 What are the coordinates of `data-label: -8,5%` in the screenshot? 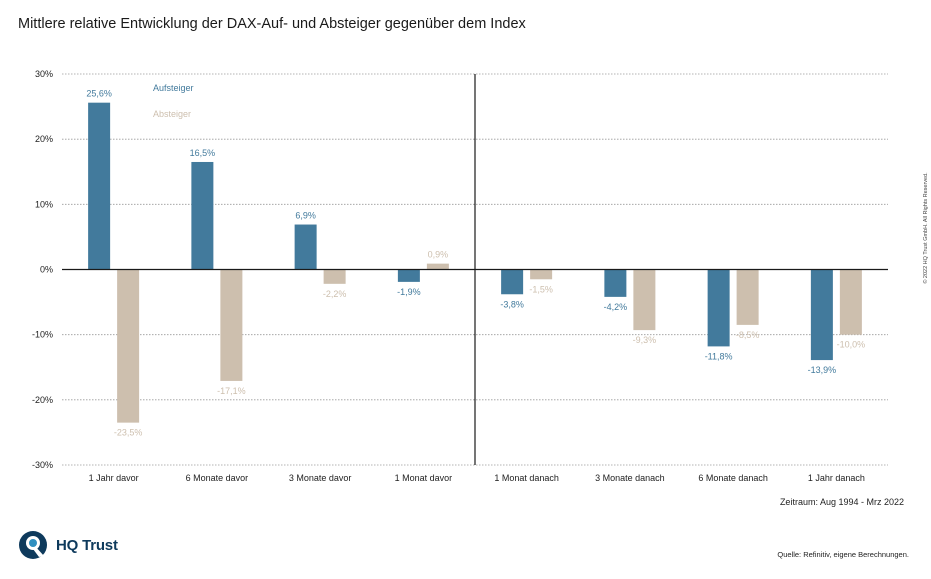 It's located at (748, 335).